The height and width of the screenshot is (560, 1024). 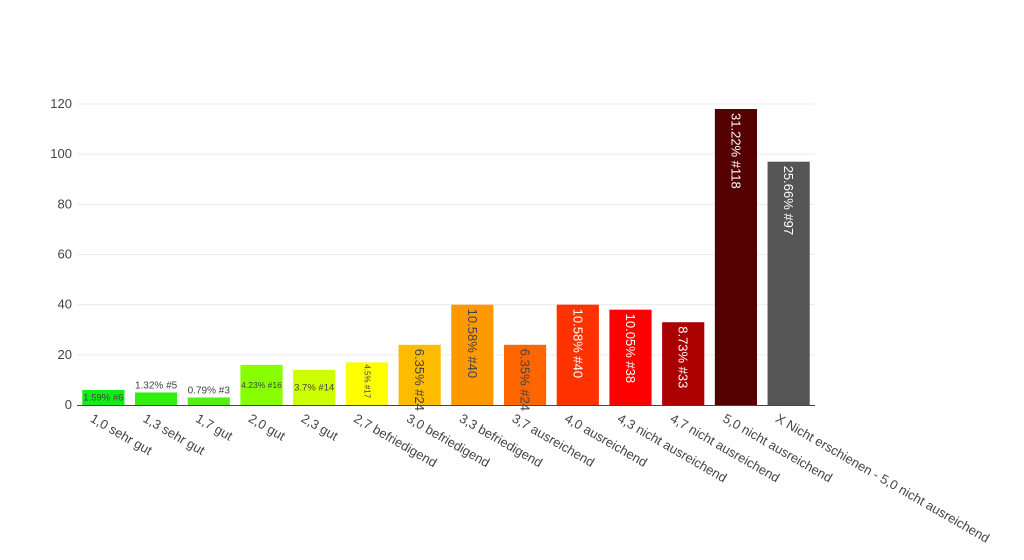 What do you see at coordinates (366, 381) in the screenshot?
I see `bar-data-label: 4.5% #17` at bounding box center [366, 381].